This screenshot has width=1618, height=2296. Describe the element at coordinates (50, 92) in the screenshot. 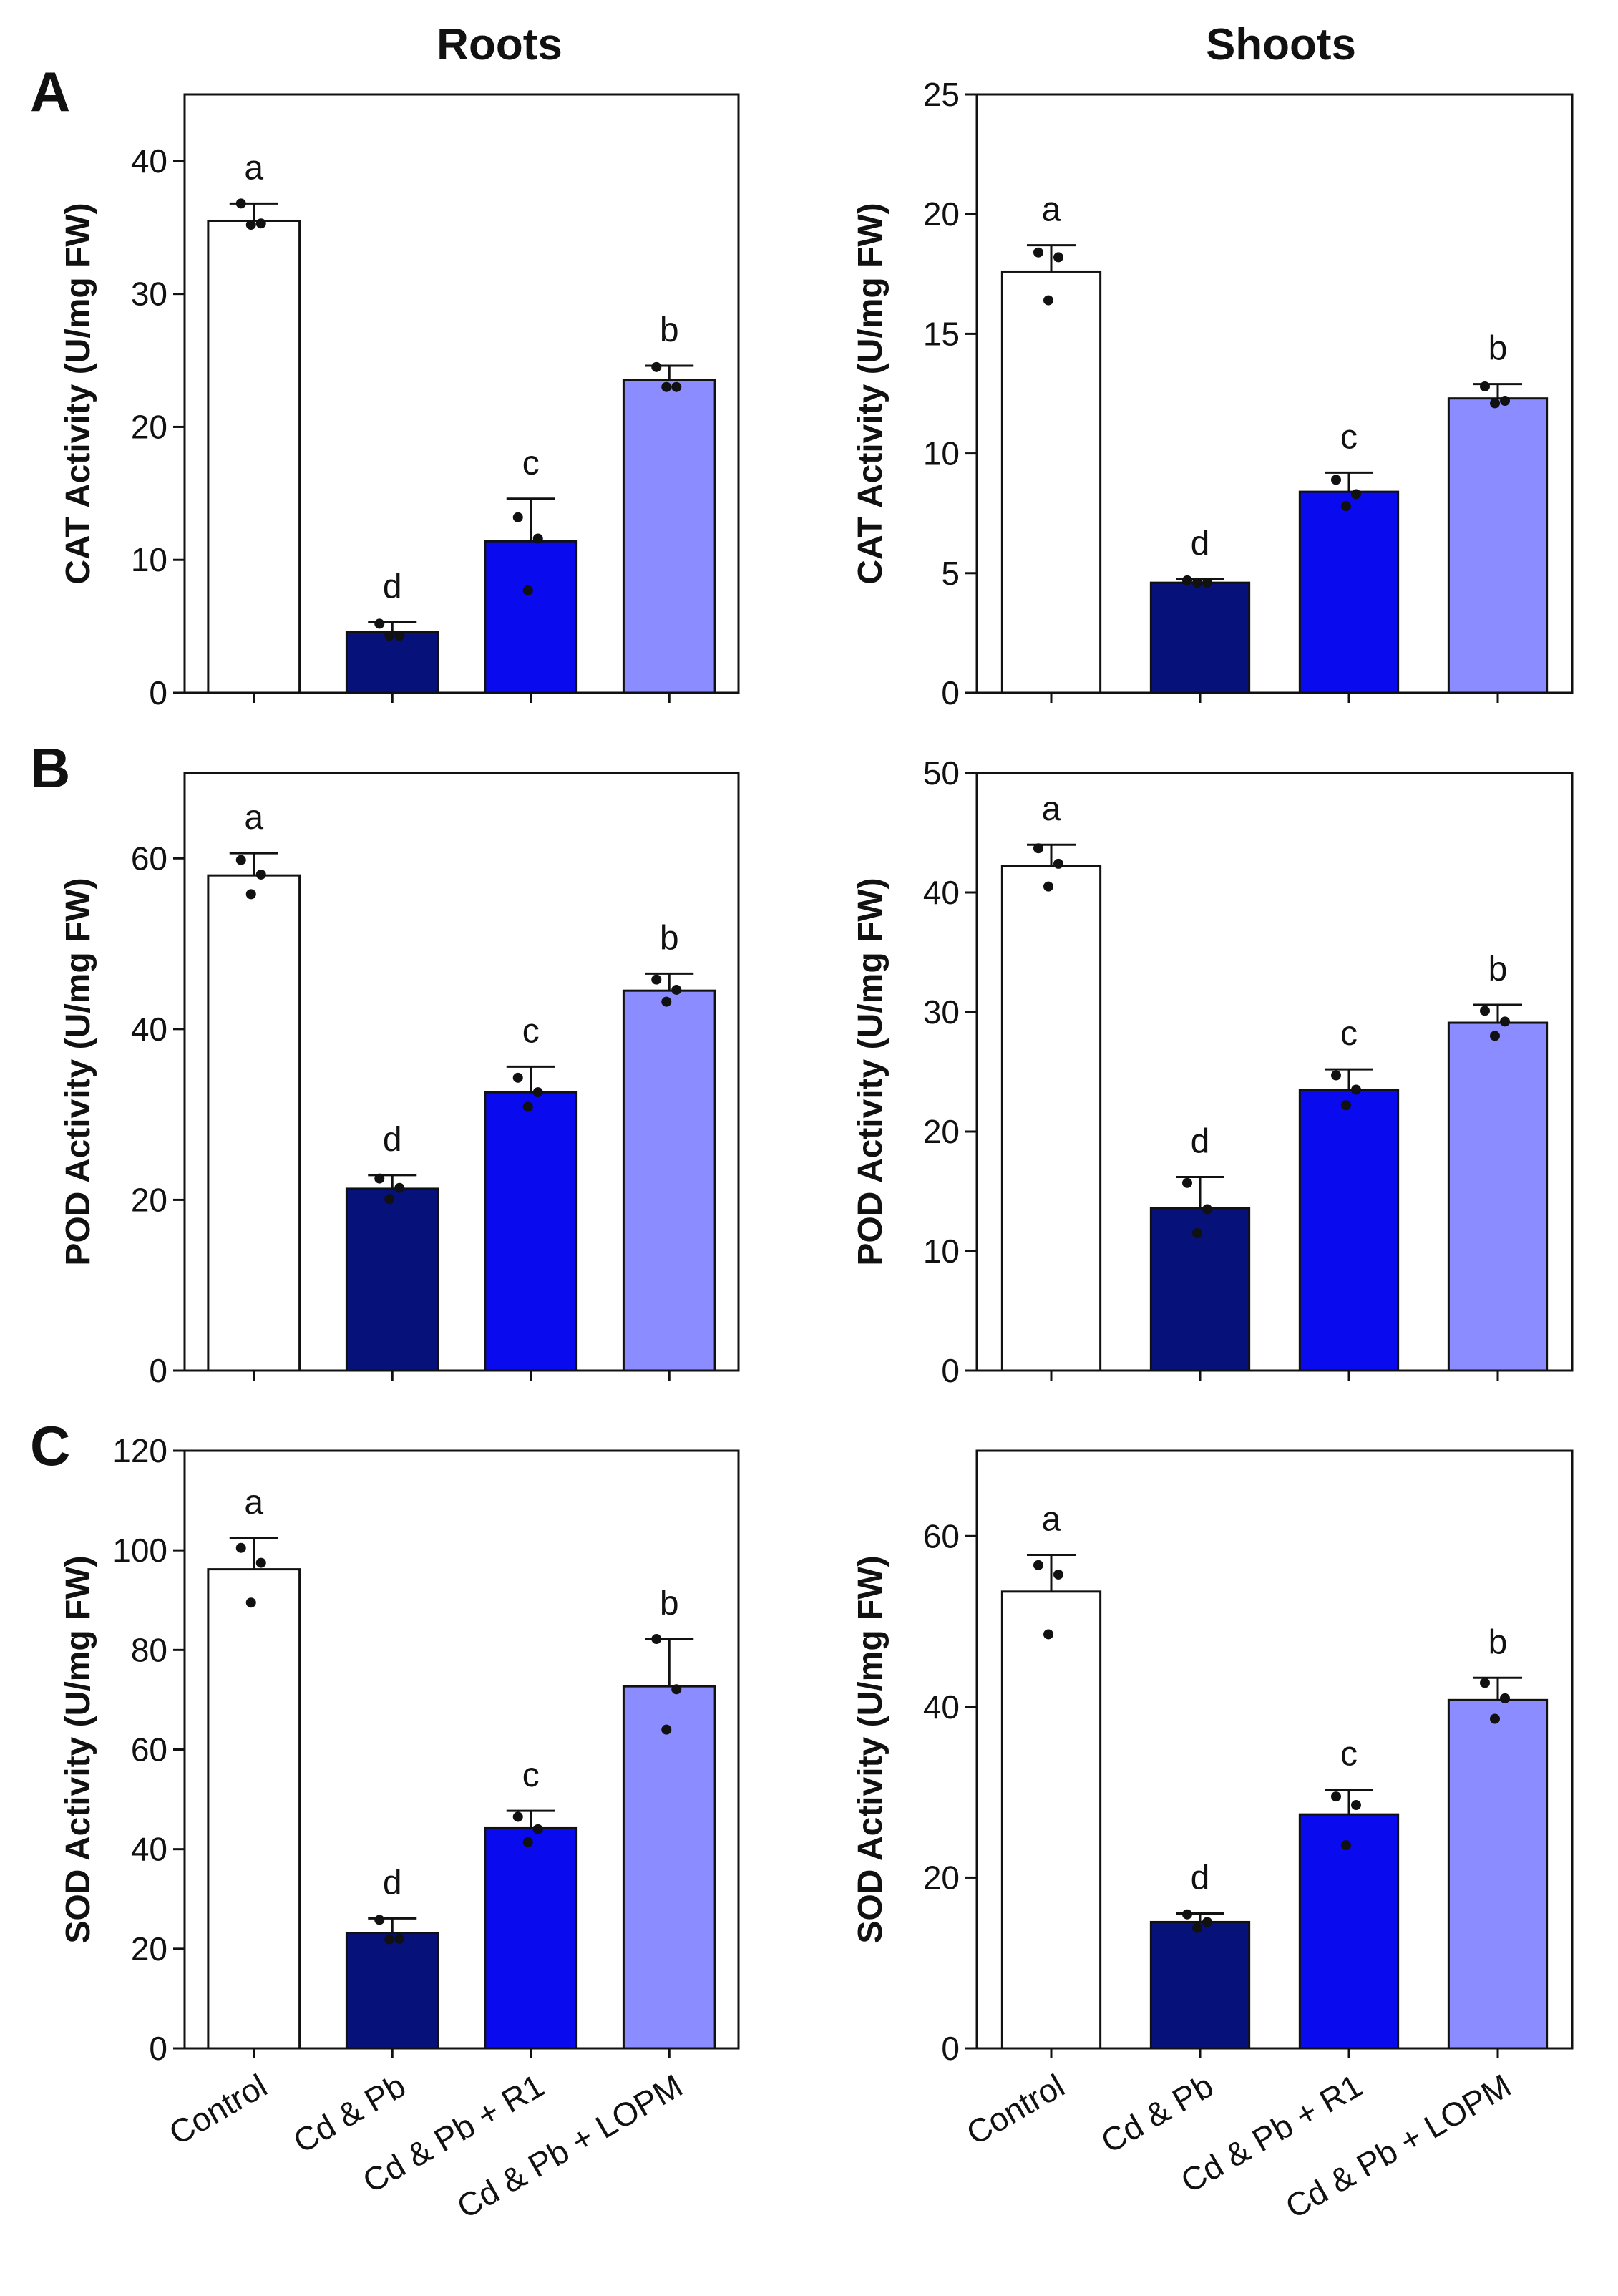

I see `panel-letter-a: A` at that location.